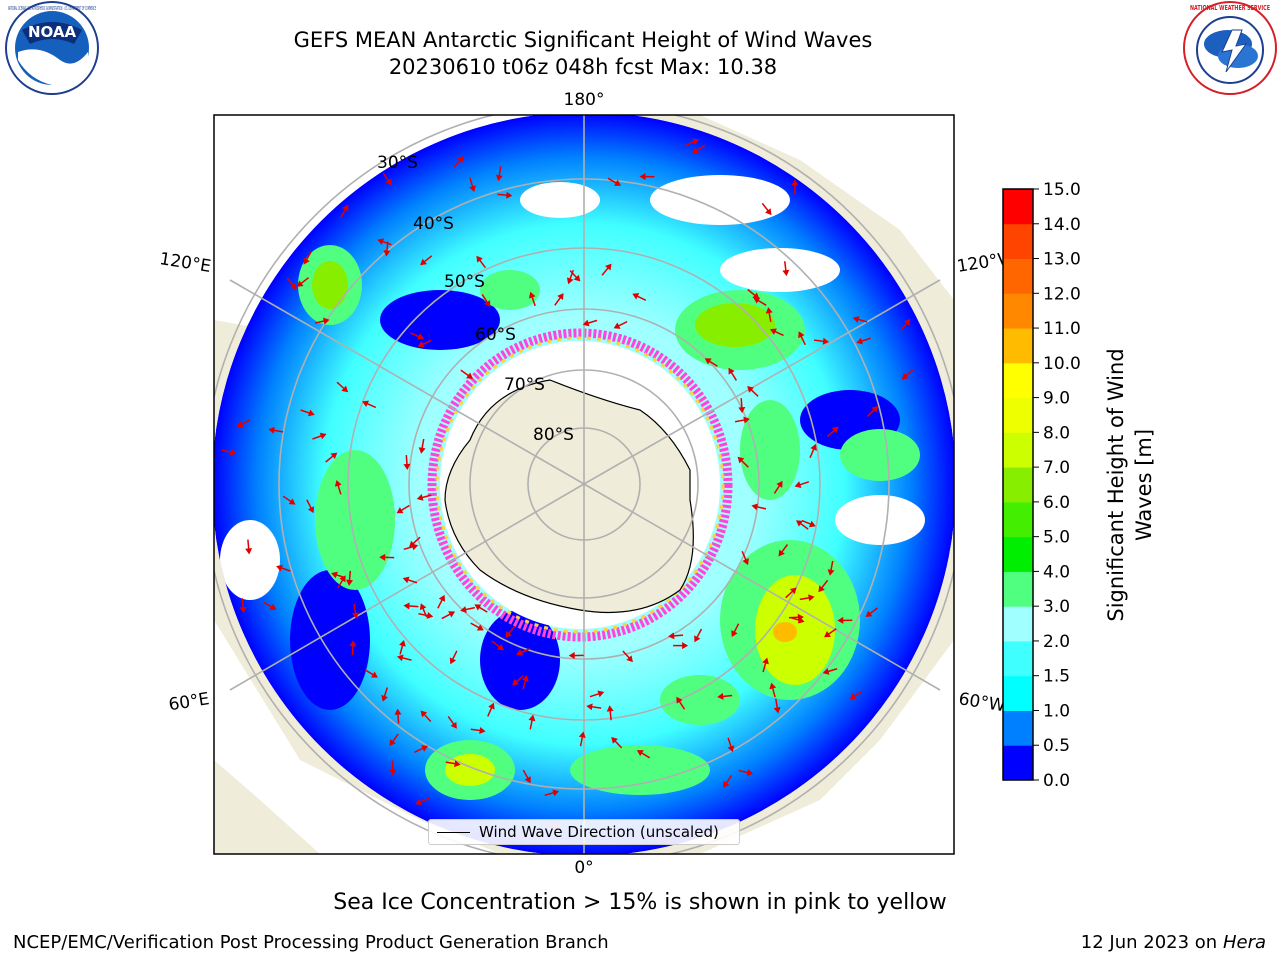 The width and height of the screenshot is (1280, 960). What do you see at coordinates (1056, 677) in the screenshot?
I see `colorbar-tick-label: 1.5` at bounding box center [1056, 677].